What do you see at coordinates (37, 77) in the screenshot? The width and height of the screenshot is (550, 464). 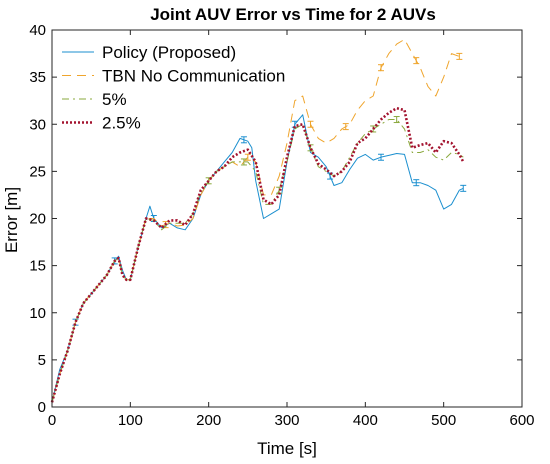 I see `y-tick-label-7: 35` at bounding box center [37, 77].